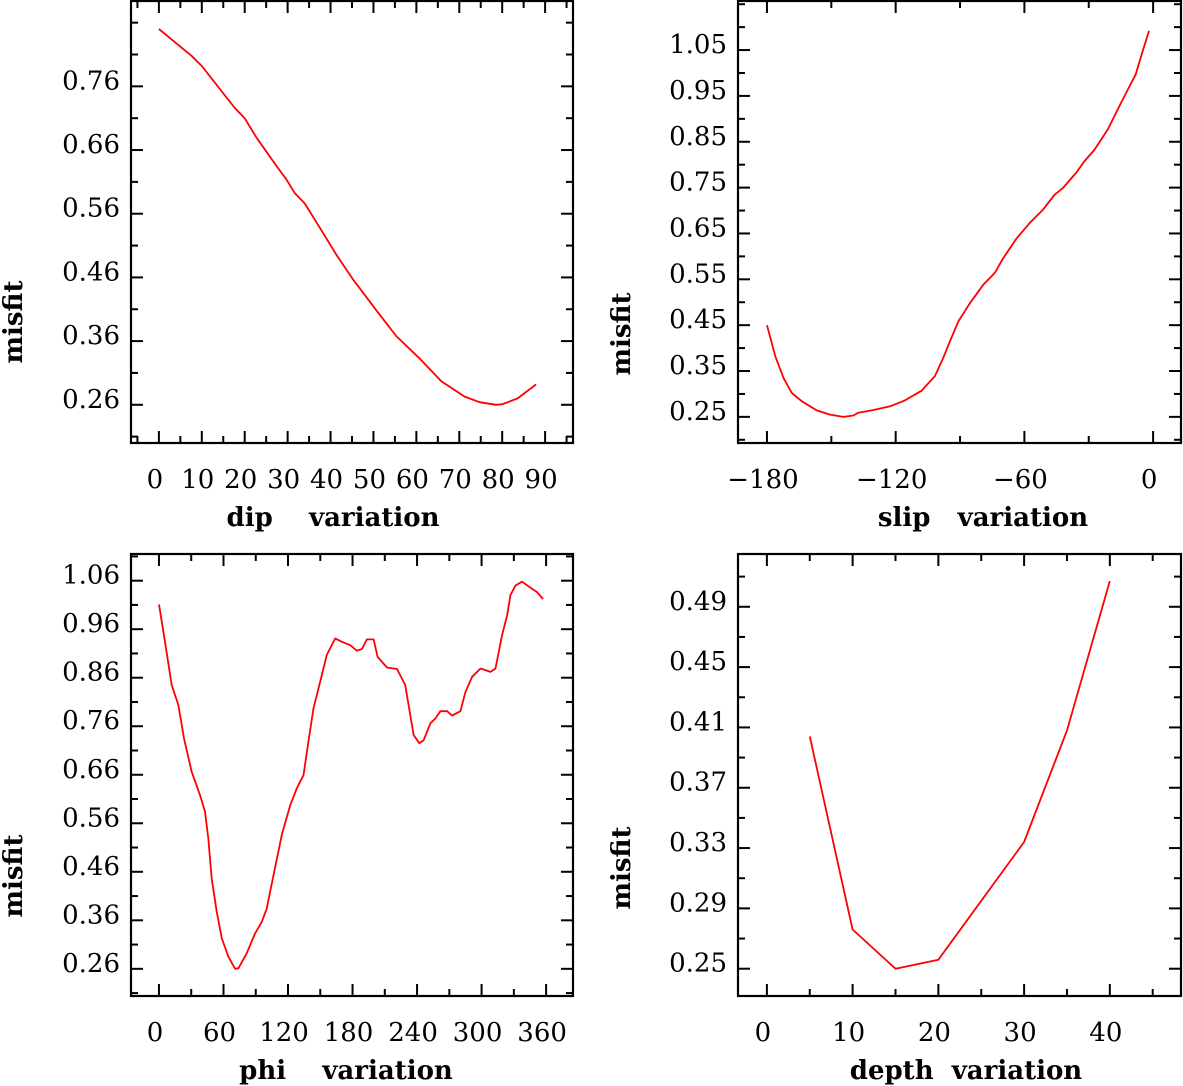  What do you see at coordinates (219, 1033) in the screenshot?
I see `phi-x-tick-label: 60` at bounding box center [219, 1033].